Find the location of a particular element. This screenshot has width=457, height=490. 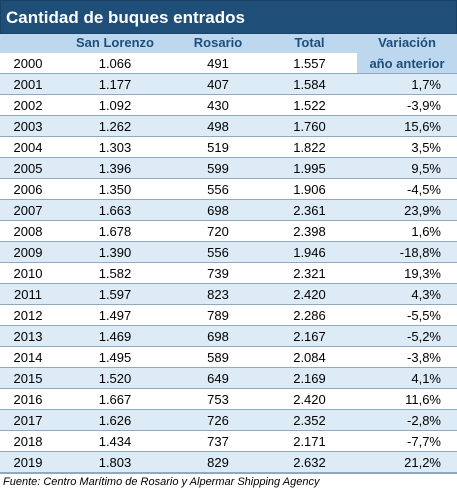

cell-year: 2000 is located at coordinates (28, 63).